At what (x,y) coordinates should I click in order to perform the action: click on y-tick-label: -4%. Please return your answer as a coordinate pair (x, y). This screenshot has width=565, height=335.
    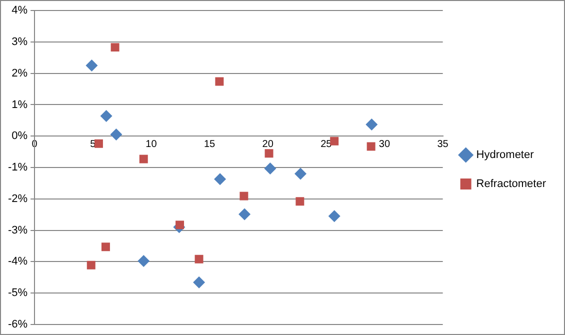
    Looking at the image, I should click on (18, 262).